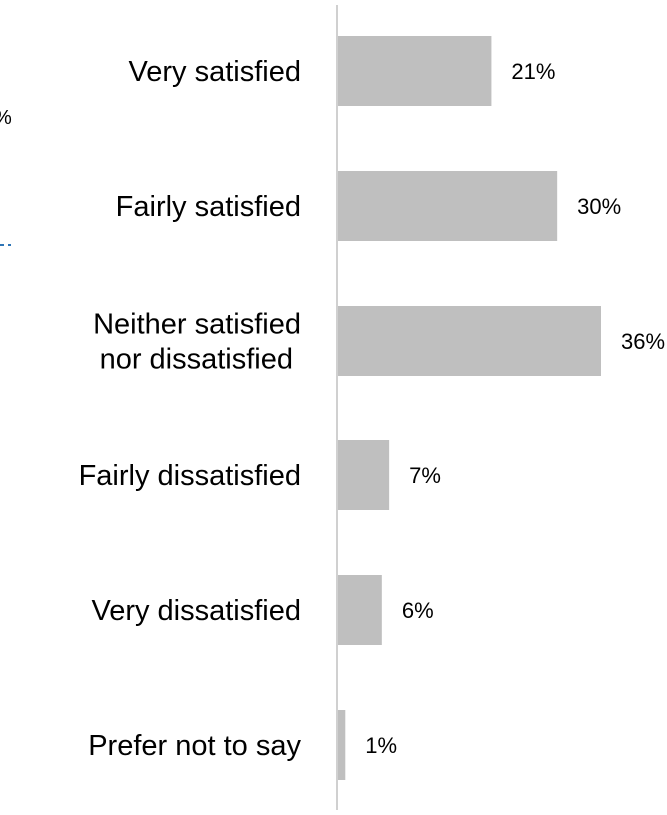  I want to click on value-label: 7%, so click(425, 475).